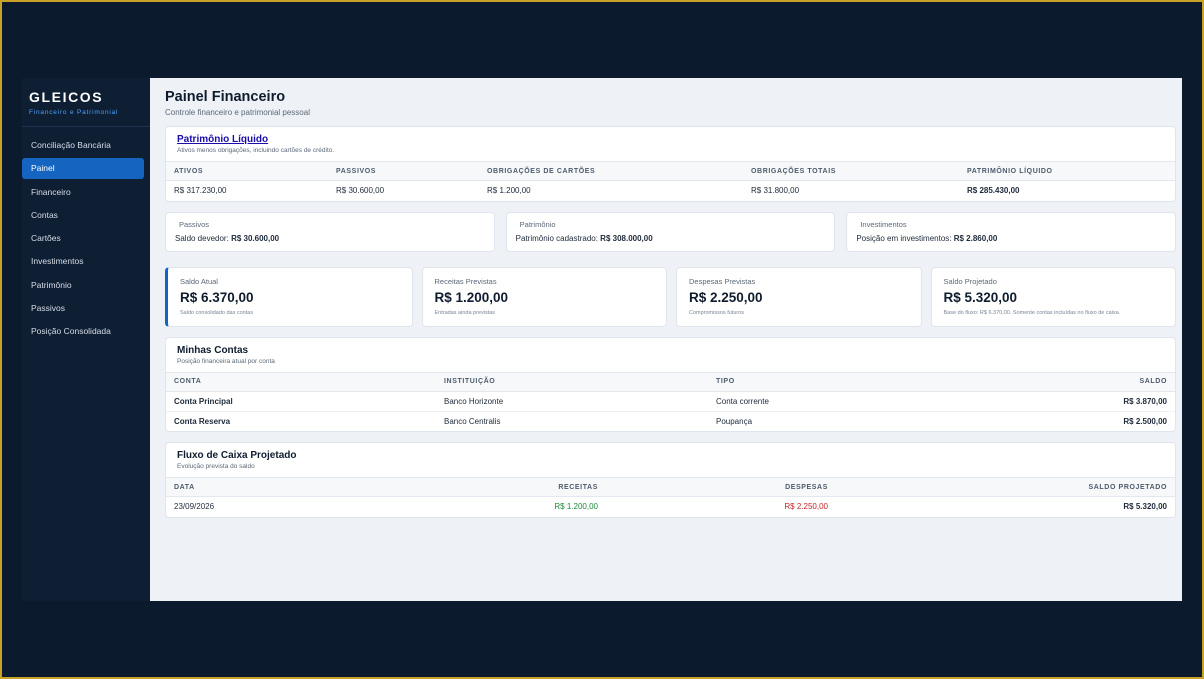 Image resolution: width=1204 pixels, height=679 pixels. Describe the element at coordinates (722, 281) in the screenshot. I see `stat-label: Despesas Previstas` at that location.